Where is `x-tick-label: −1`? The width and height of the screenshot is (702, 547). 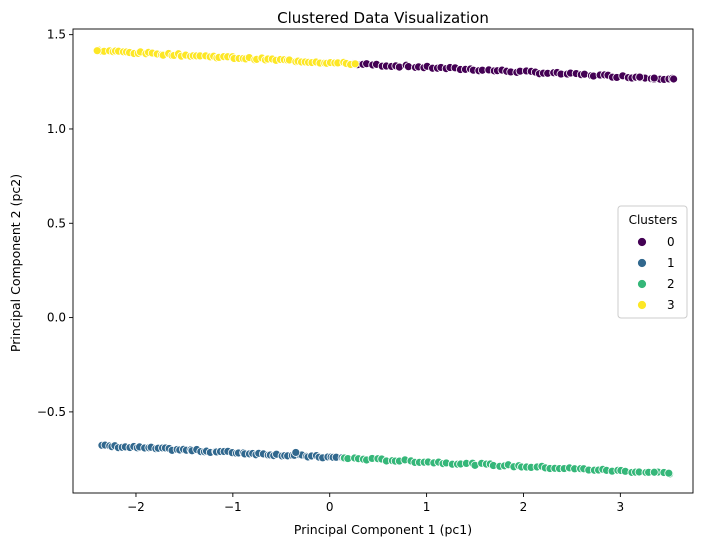 x-tick-label: −1 is located at coordinates (233, 507).